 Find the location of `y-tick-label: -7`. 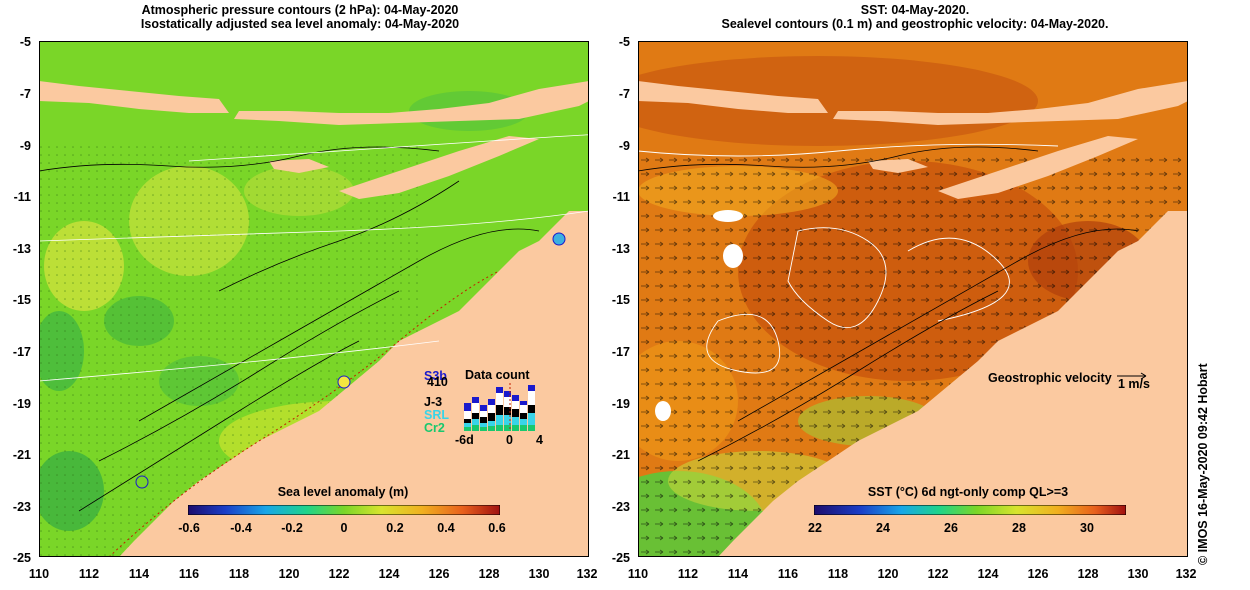

y-tick-label: -7 is located at coordinates (624, 94).